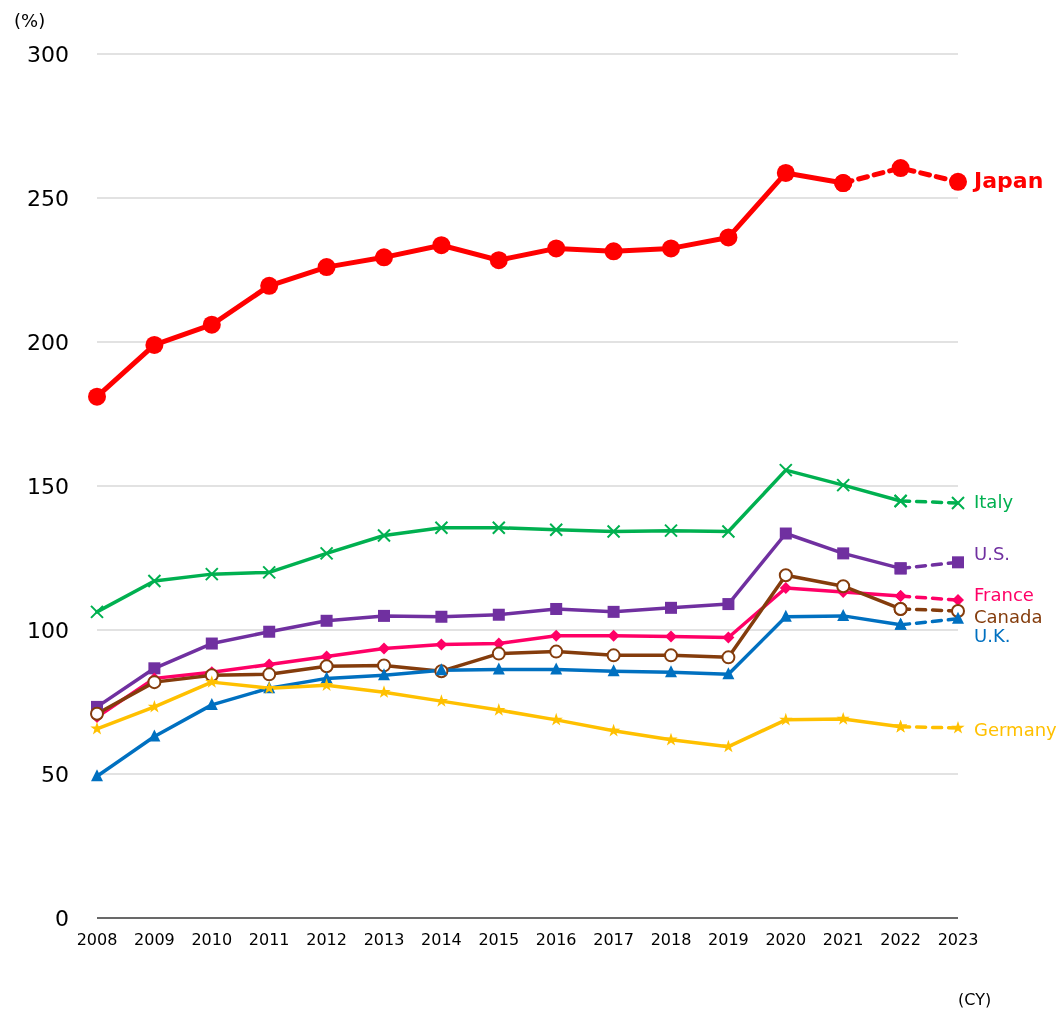 Image resolution: width=1064 pixels, height=1013 pixels. I want to click on x-tick-label: 2020, so click(786, 940).